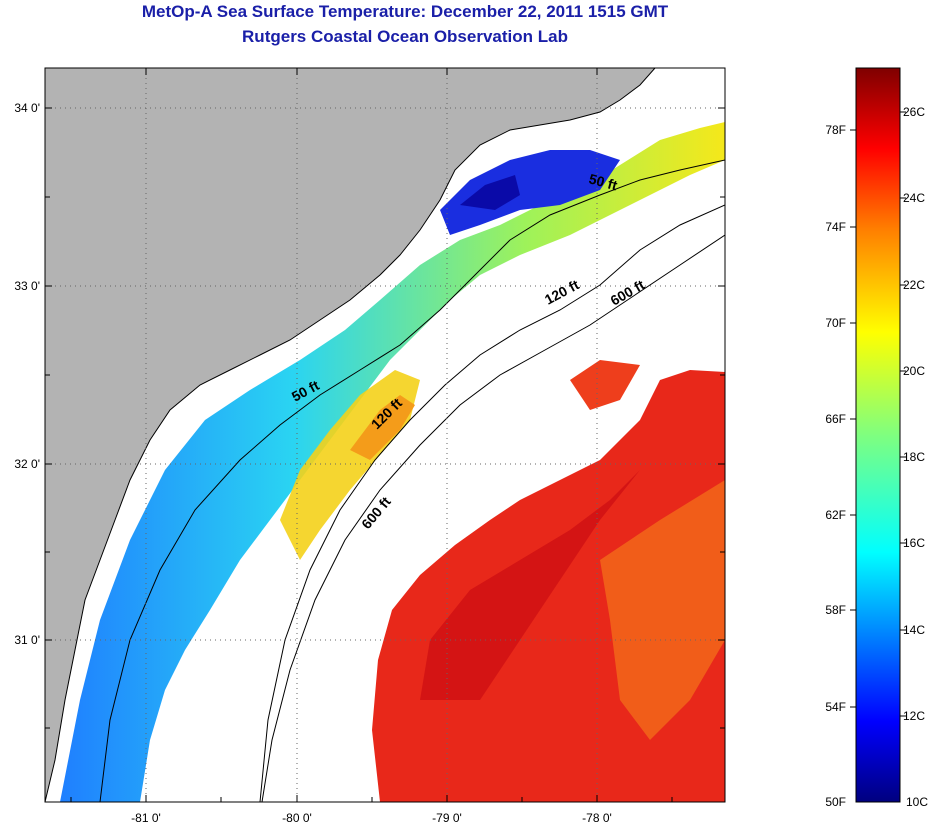  What do you see at coordinates (662, 610) in the screenshot?
I see `gulf-stream-edge` at bounding box center [662, 610].